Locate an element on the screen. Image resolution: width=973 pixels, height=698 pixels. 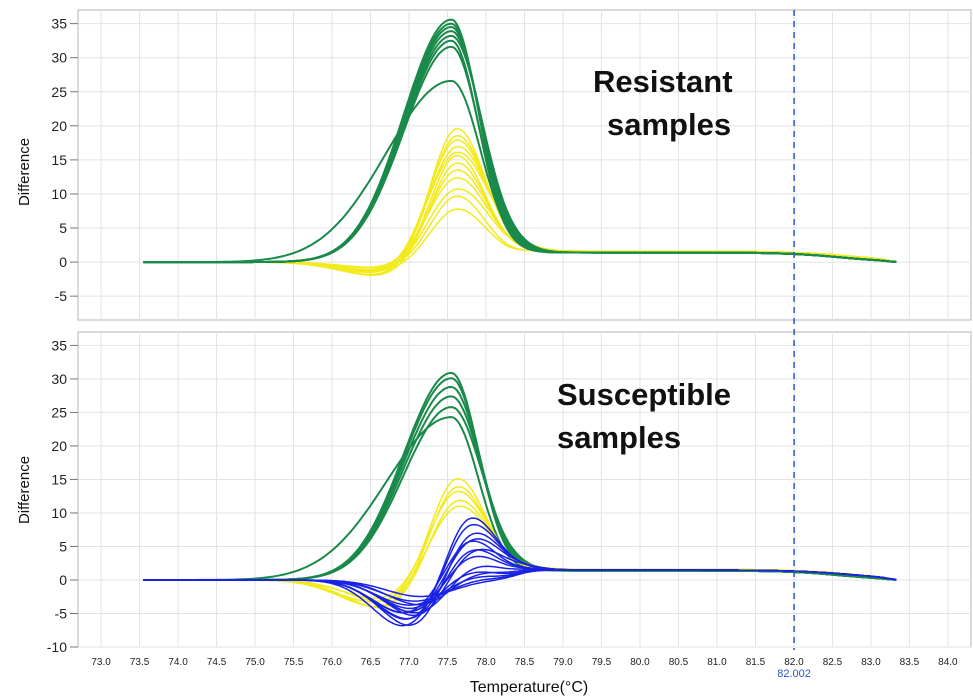
bottom-y-ticks: -10 -5 0 5 10 15 20 25 30 35 is located at coordinates (62, 496).